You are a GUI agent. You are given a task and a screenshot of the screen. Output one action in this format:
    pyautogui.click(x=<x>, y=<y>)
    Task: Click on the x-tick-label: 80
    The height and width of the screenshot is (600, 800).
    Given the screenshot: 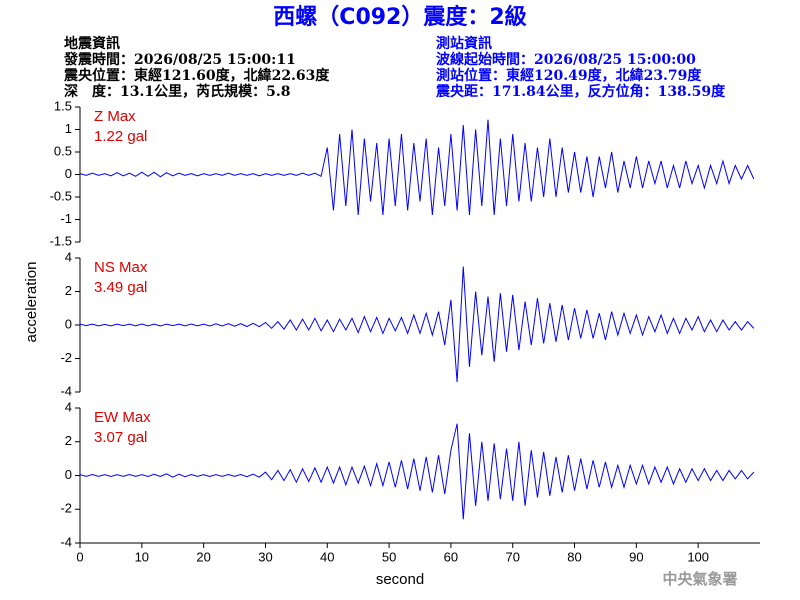 What is the action you would take?
    pyautogui.click(x=574, y=556)
    